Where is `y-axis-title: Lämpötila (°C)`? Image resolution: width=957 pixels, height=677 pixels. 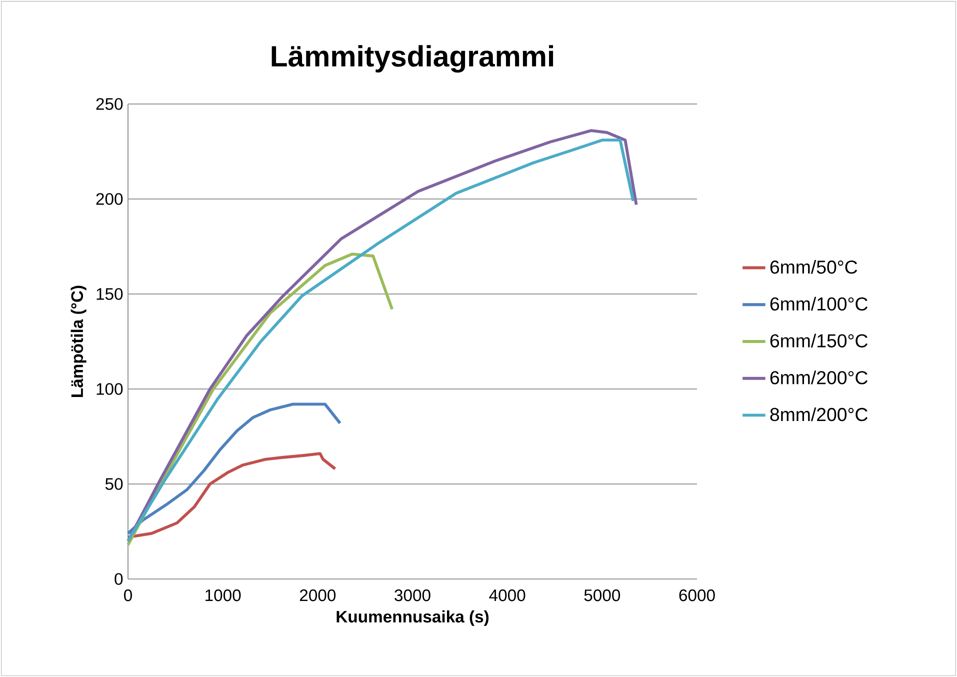
y-axis-title: Lämpötila (°C) is located at coordinates (78, 341).